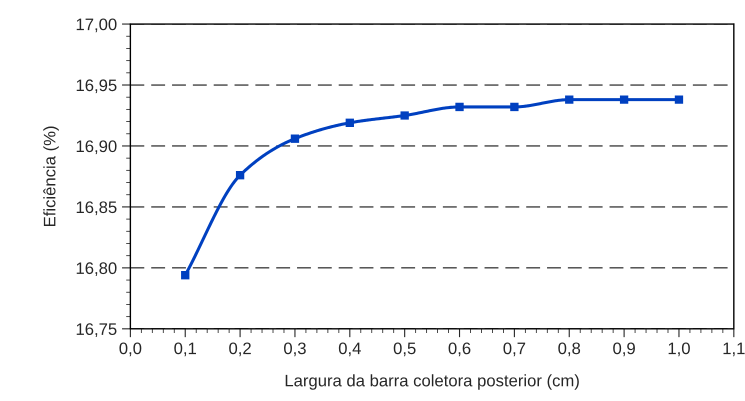 The image size is (745, 401). I want to click on x-tick-label: 0,8, so click(569, 349).